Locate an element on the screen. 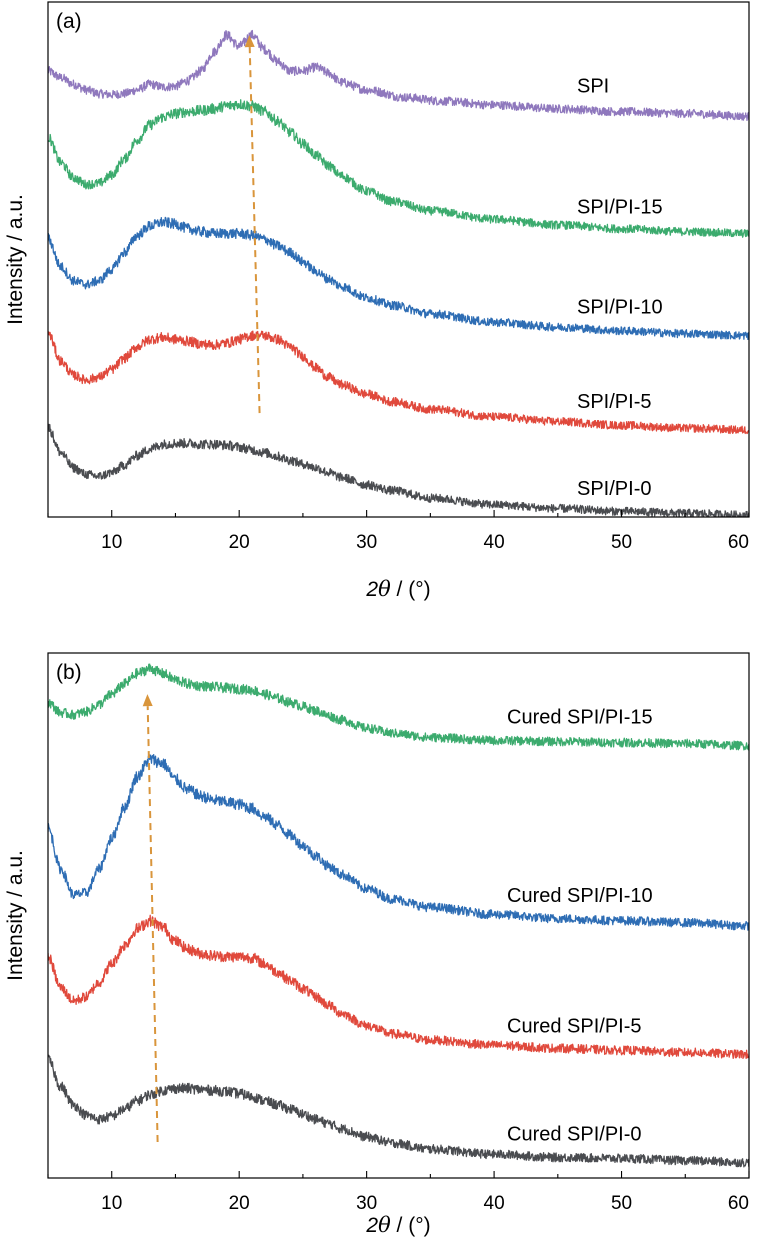  series-label-spi-pi-5: SPI/PI-5 is located at coordinates (614, 402).